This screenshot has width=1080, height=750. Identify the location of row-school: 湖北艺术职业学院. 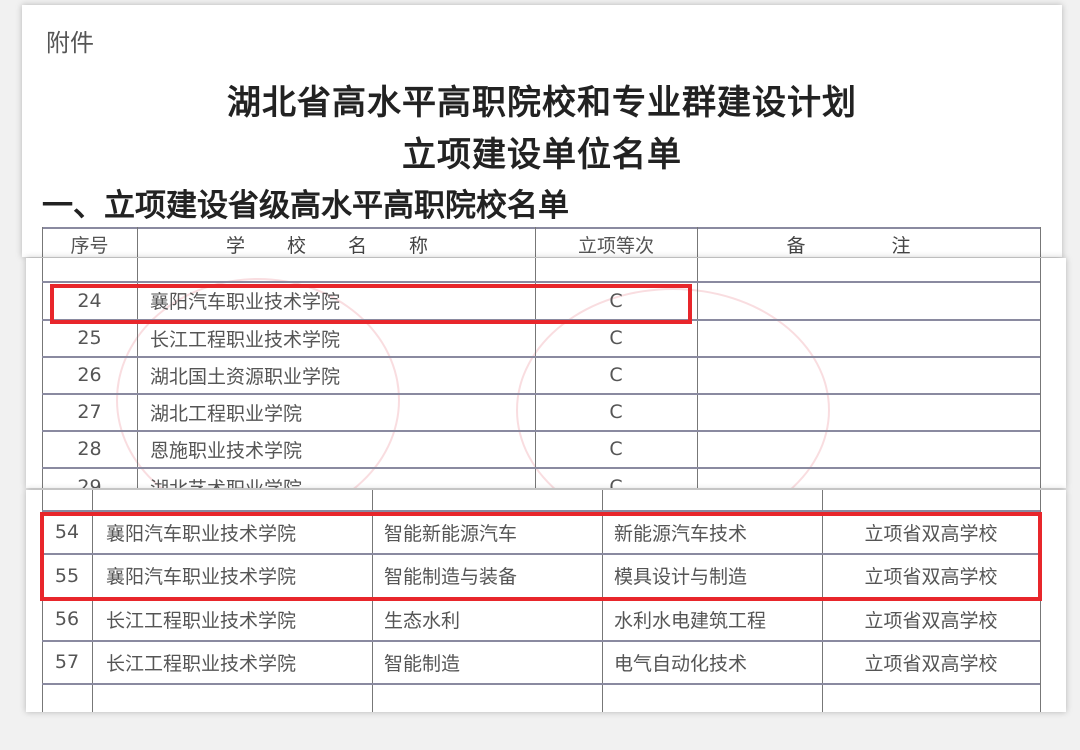
(226, 479).